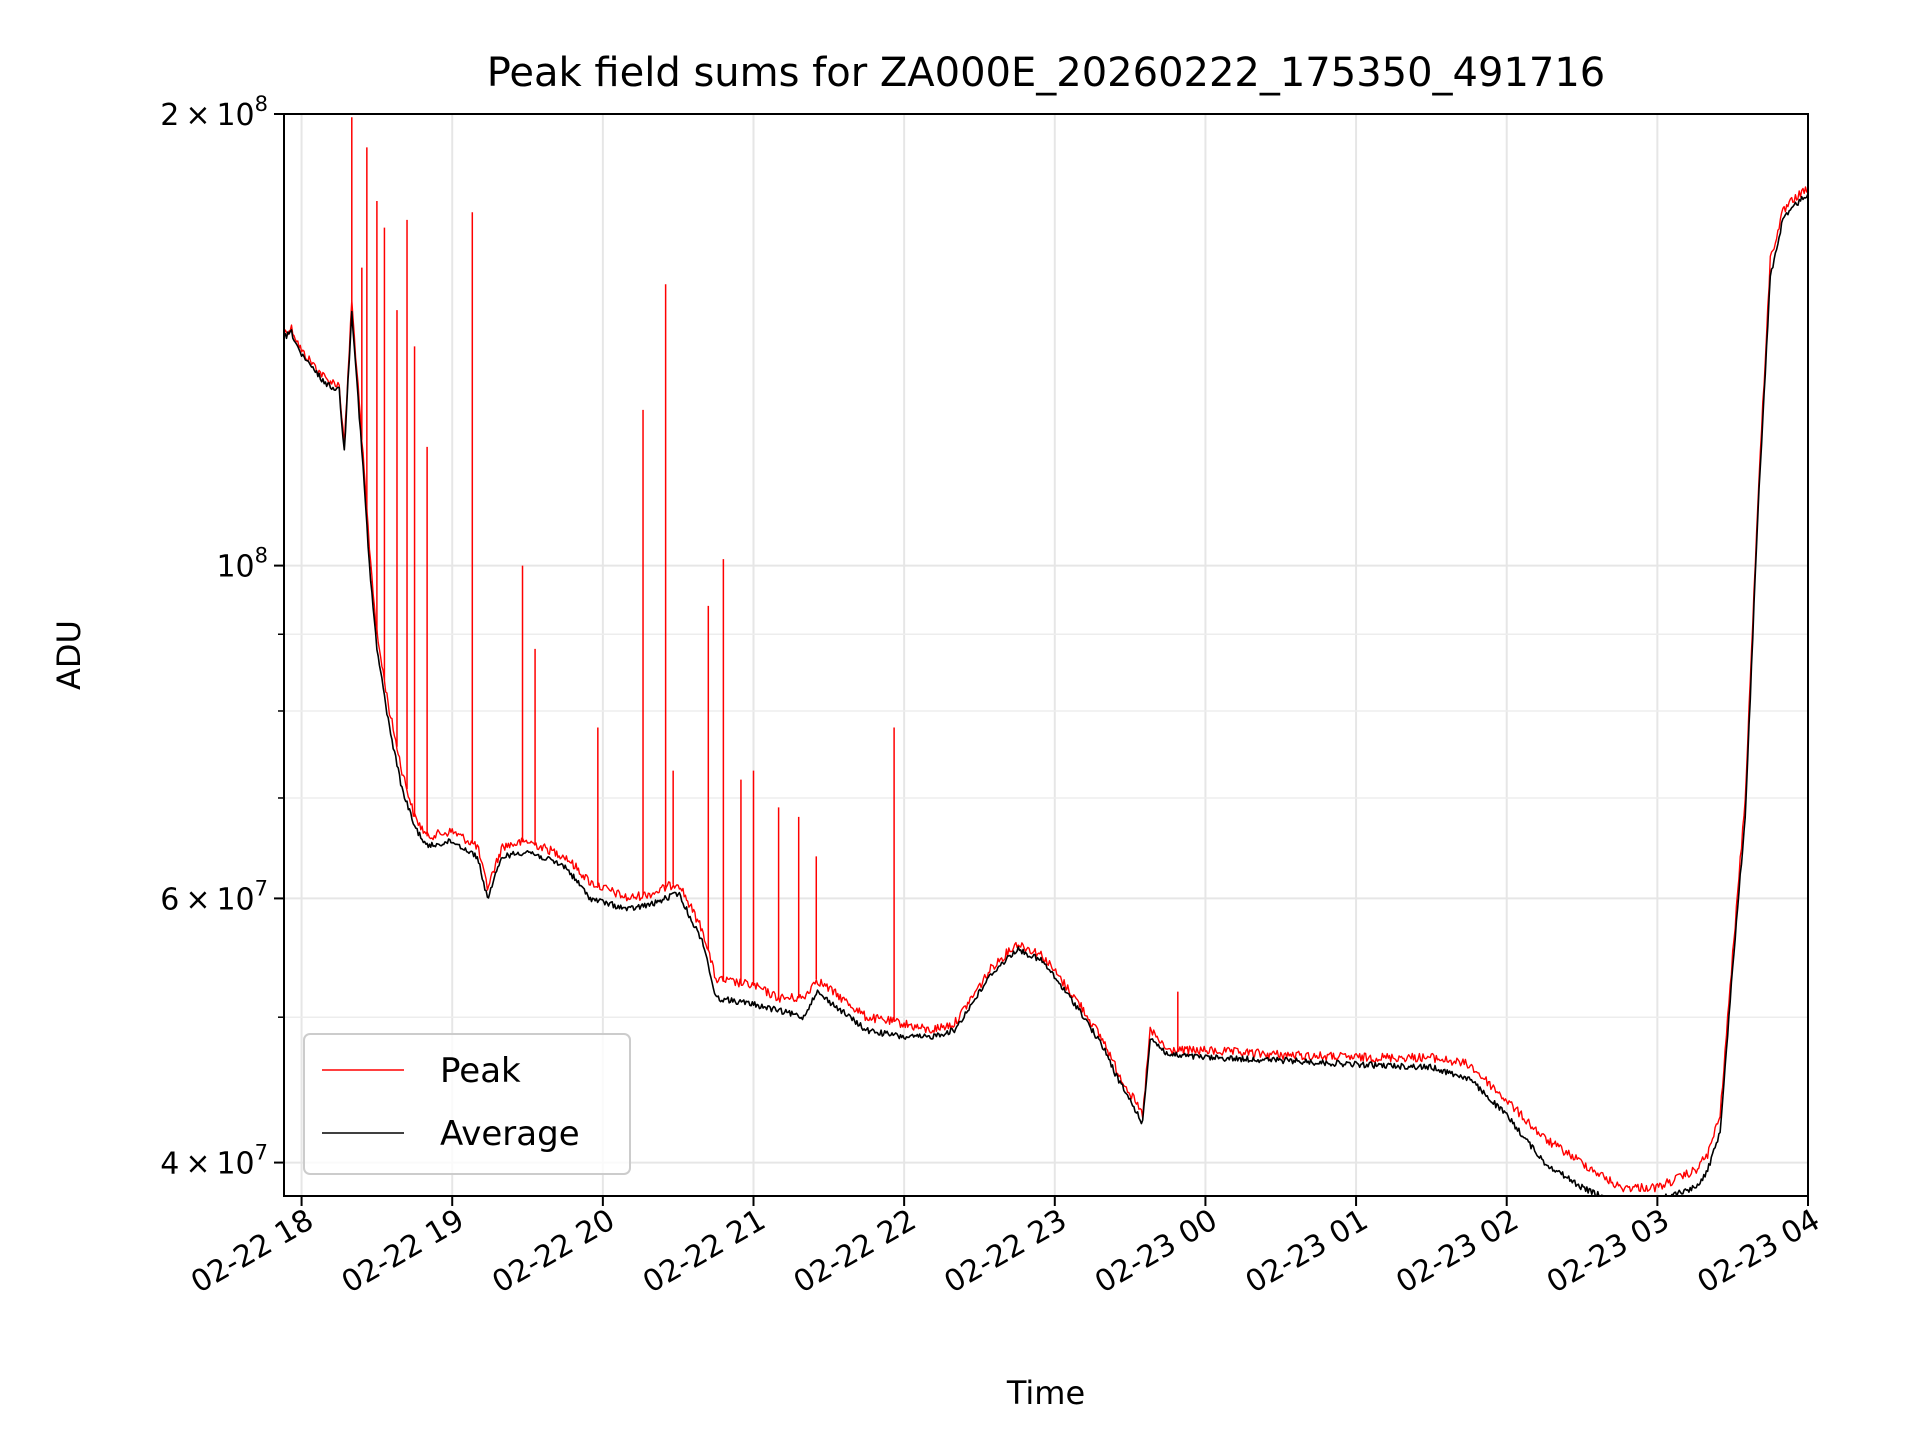  I want to click on y-tick-label: 6 × 10⁷, so click(214, 896).